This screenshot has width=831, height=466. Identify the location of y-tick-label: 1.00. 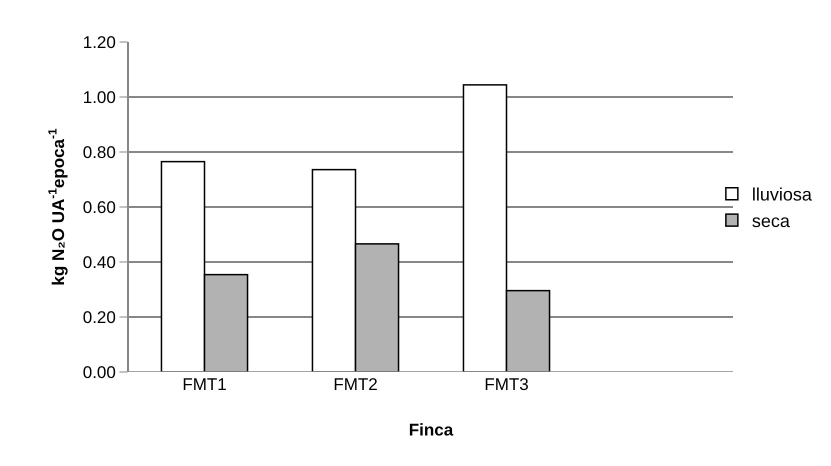
(99, 97).